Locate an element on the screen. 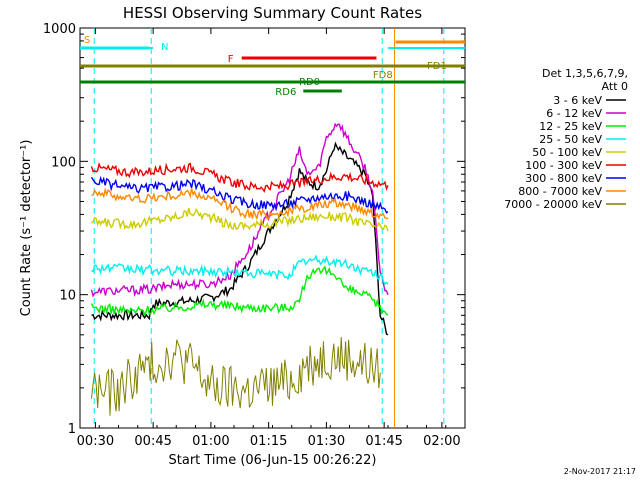  flag-label-rd6: RD6 is located at coordinates (285, 92).